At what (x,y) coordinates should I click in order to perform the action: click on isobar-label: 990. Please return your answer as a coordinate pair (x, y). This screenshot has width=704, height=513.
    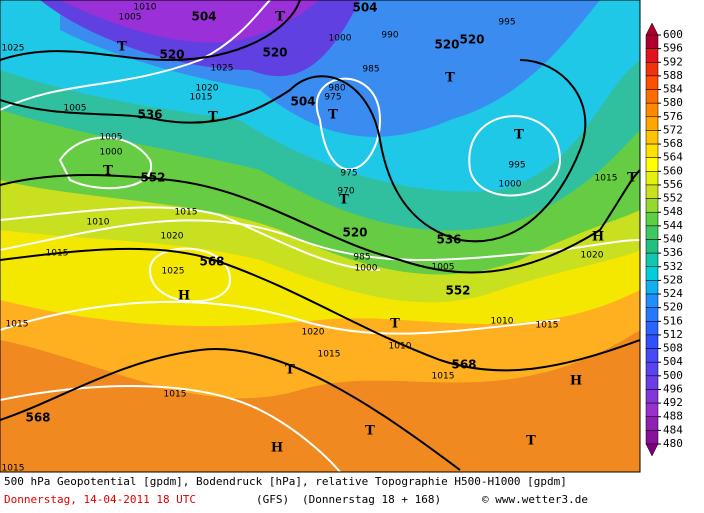
    Looking at the image, I should click on (389, 36).